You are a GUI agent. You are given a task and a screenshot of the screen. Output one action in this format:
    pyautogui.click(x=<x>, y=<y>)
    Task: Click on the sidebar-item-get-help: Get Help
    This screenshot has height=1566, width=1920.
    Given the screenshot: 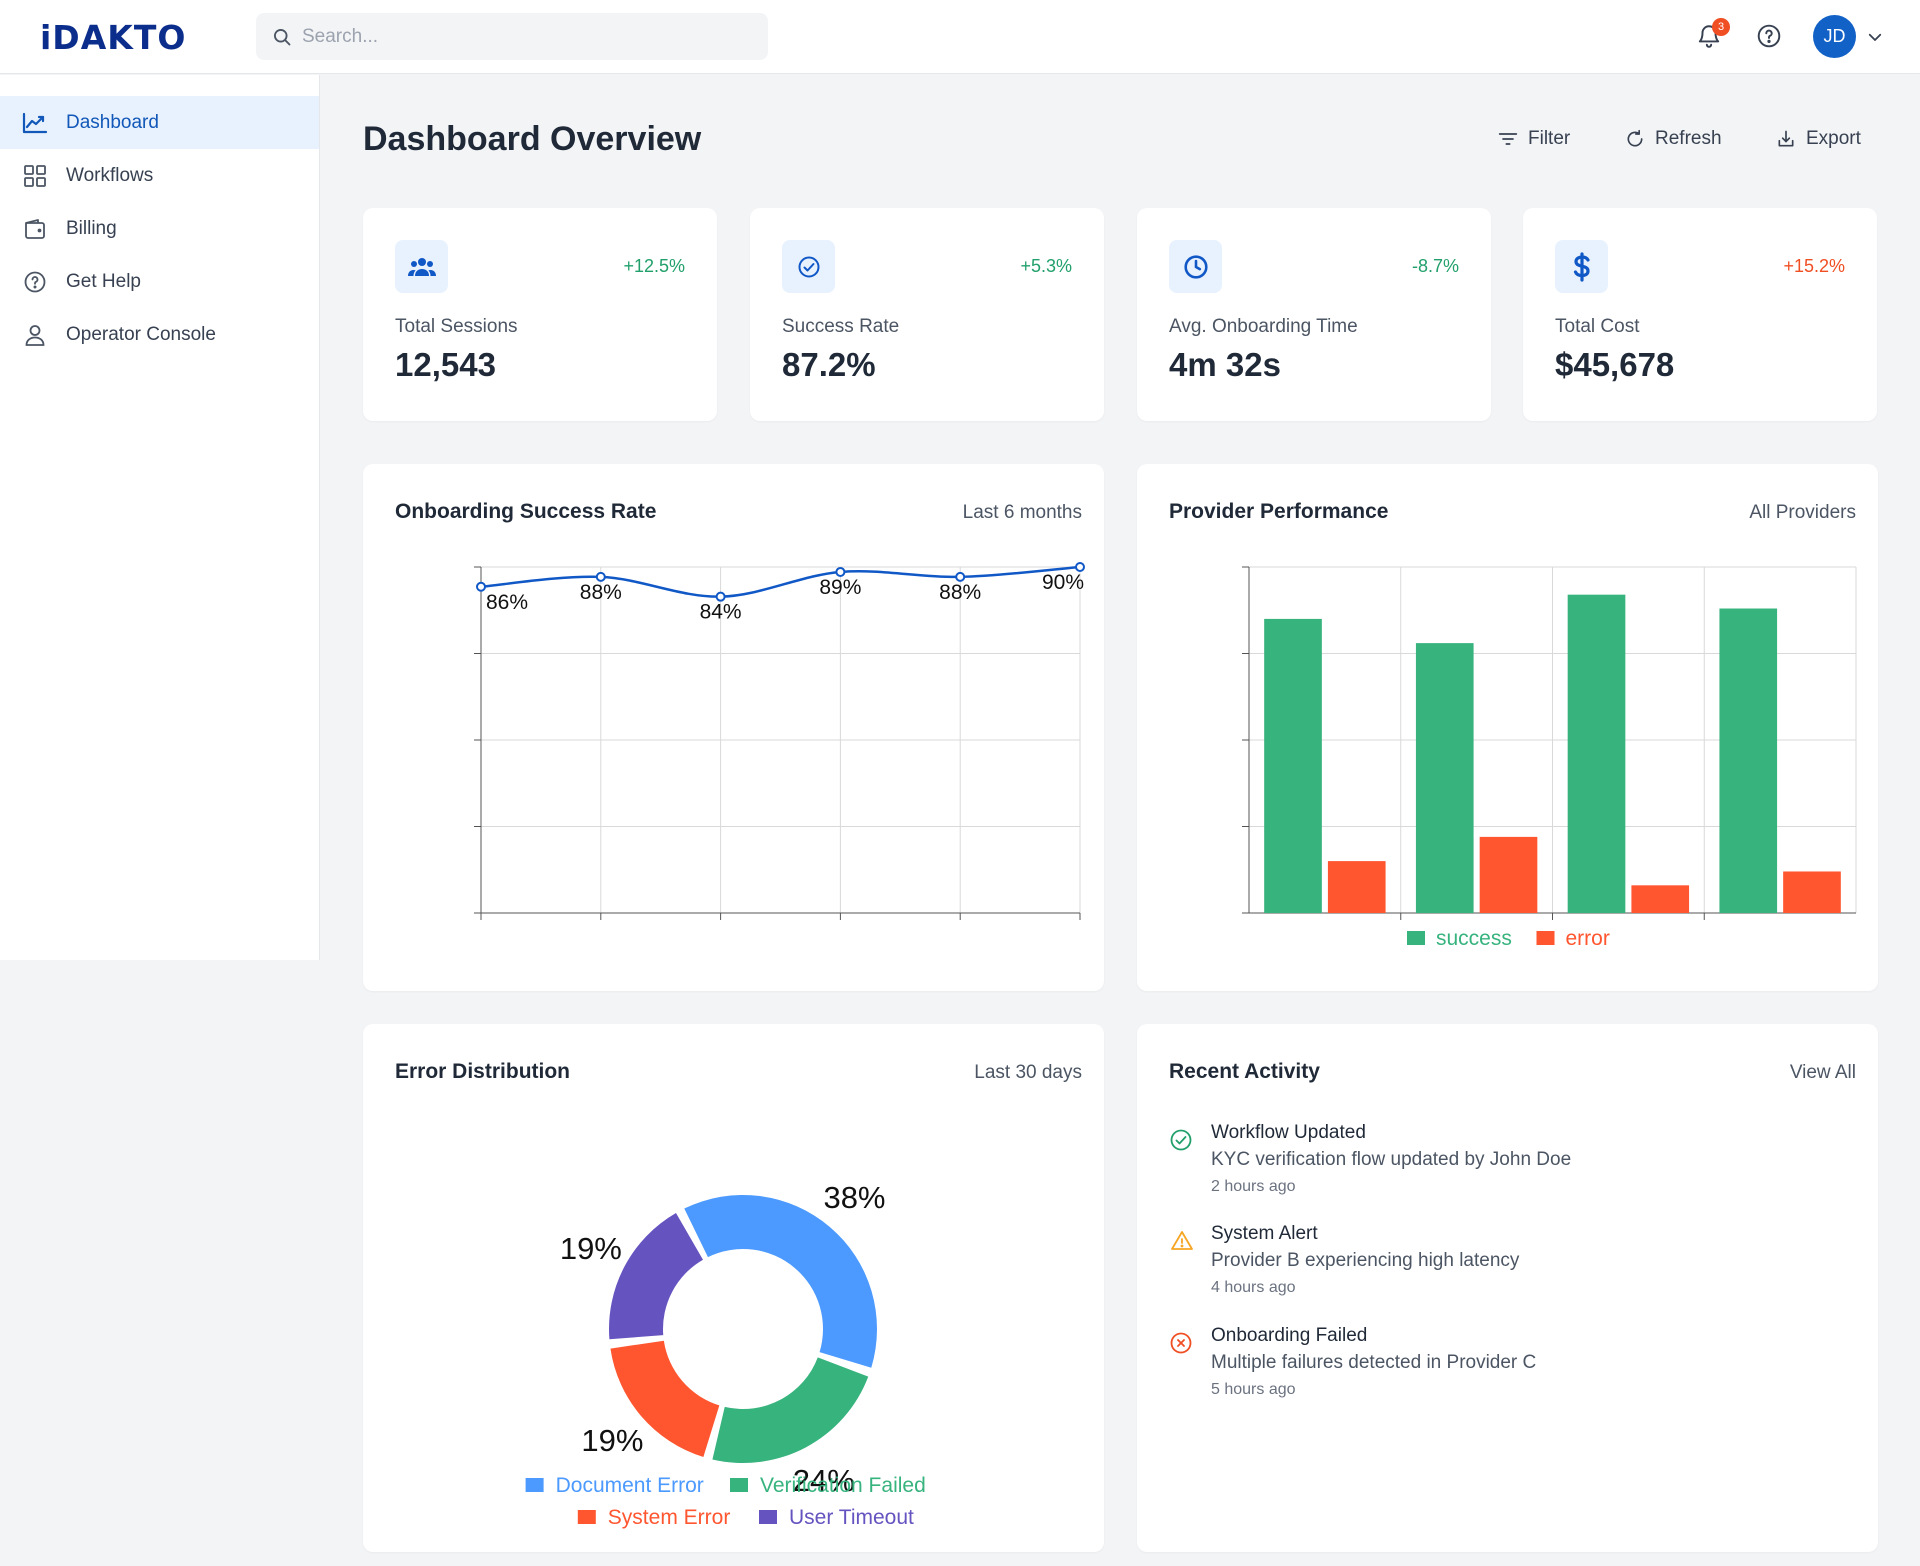 What is the action you would take?
    pyautogui.click(x=159, y=281)
    